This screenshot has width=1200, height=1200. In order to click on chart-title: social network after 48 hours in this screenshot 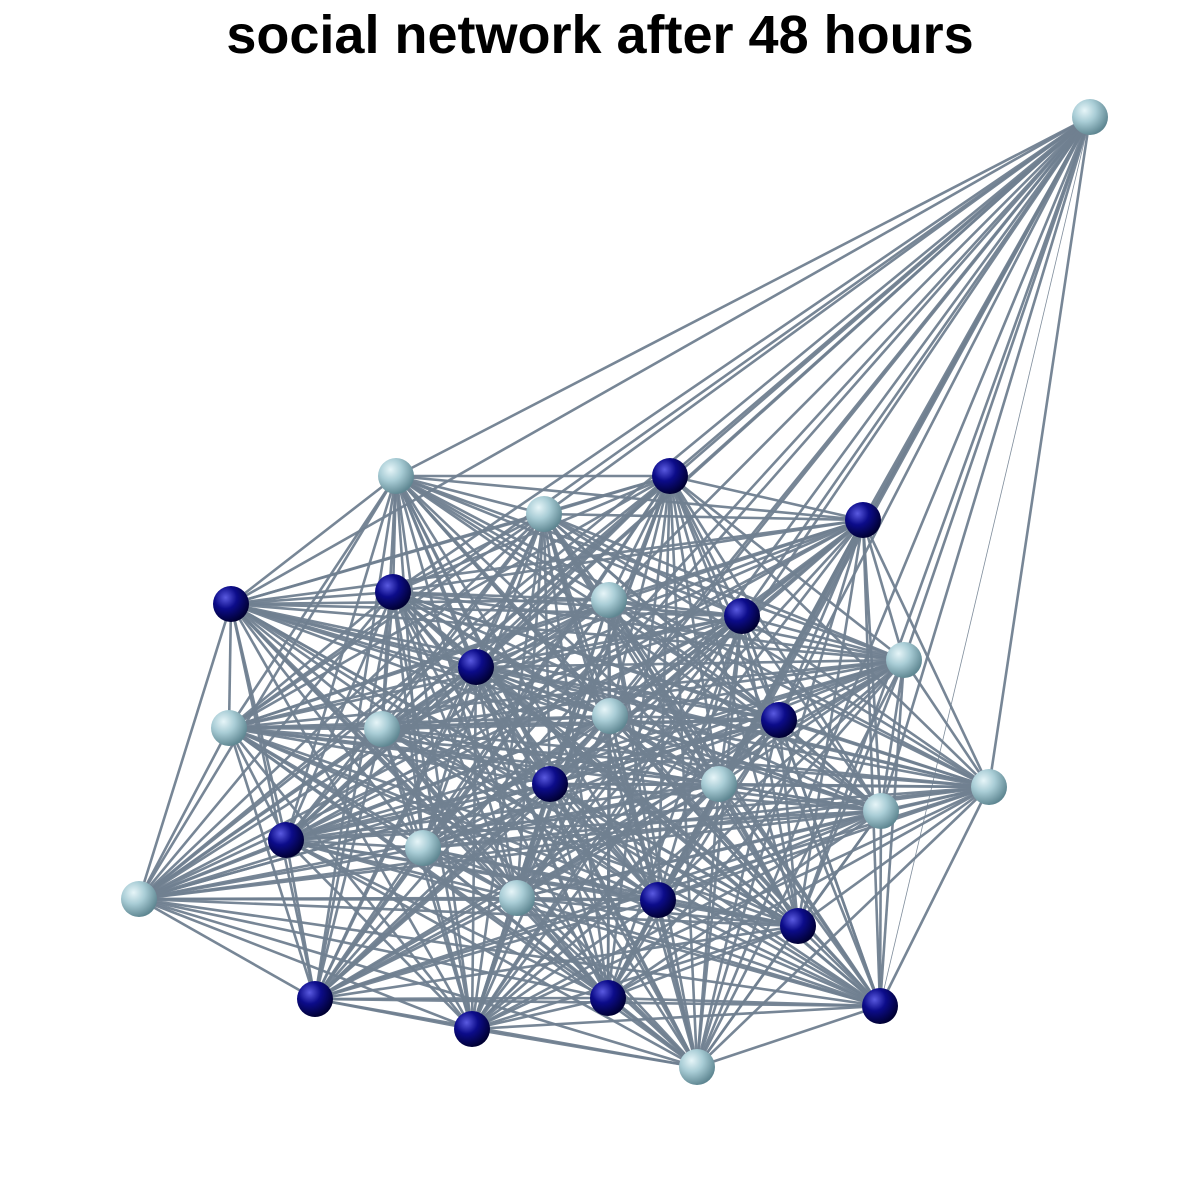, I will do `click(600, 35)`.